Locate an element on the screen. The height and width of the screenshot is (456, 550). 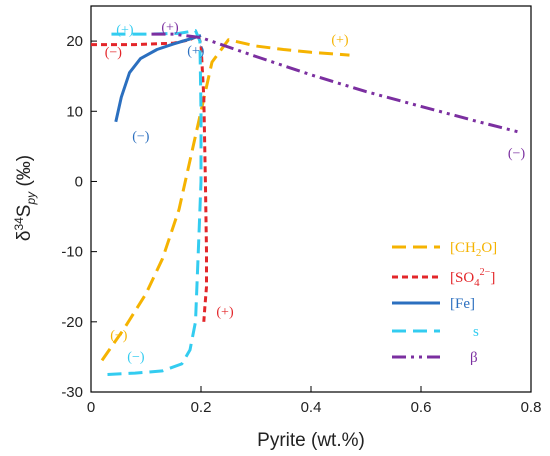
legend-so4-suffix: ] is located at coordinates (492, 278).